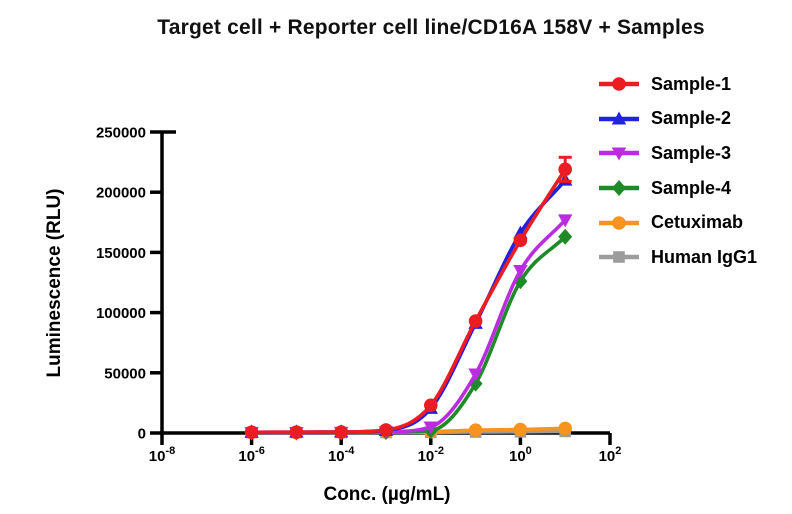  Describe the element at coordinates (691, 118) in the screenshot. I see `legend-label: Sample-2` at that location.